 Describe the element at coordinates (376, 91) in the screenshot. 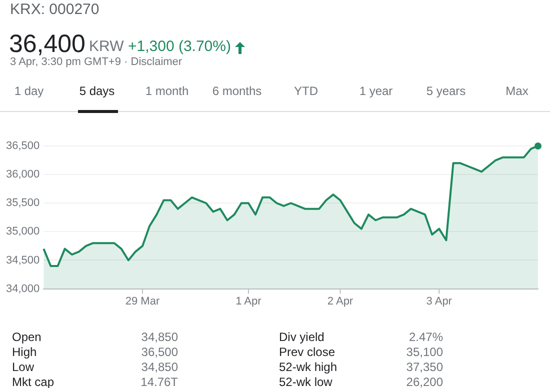

I see `text: 1 year` at that location.